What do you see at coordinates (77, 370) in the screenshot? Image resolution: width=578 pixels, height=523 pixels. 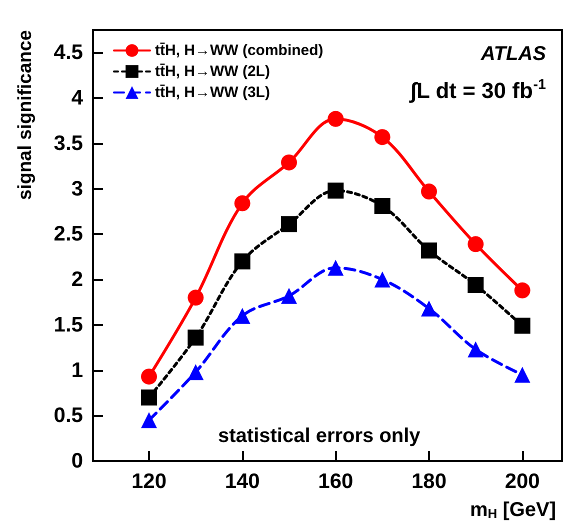 I see `y-tick-label: 1` at bounding box center [77, 370].